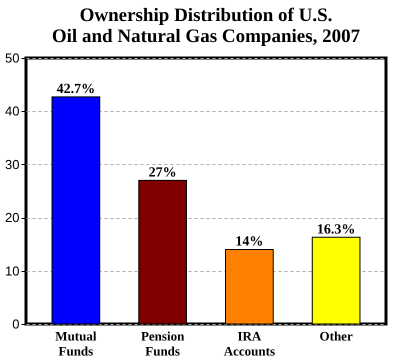 The height and width of the screenshot is (364, 400). What do you see at coordinates (12, 164) in the screenshot?
I see `y-tick-label: 30` at bounding box center [12, 164].